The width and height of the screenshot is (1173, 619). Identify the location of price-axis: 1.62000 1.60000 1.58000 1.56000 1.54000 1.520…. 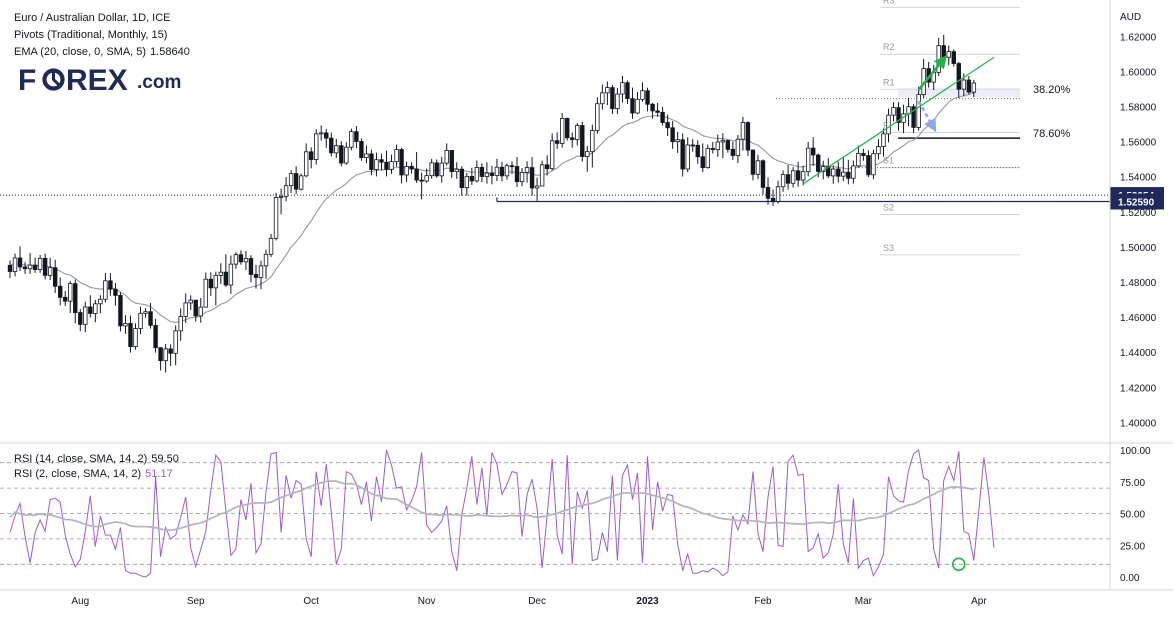
(1137, 230).